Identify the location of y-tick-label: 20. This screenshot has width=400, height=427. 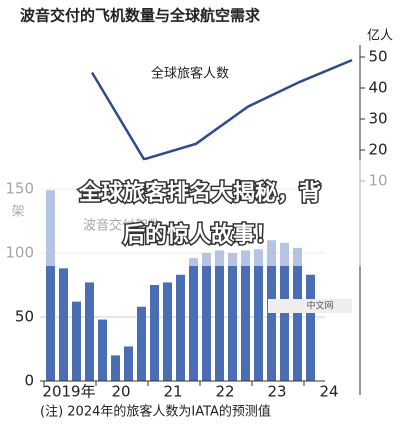
(377, 150).